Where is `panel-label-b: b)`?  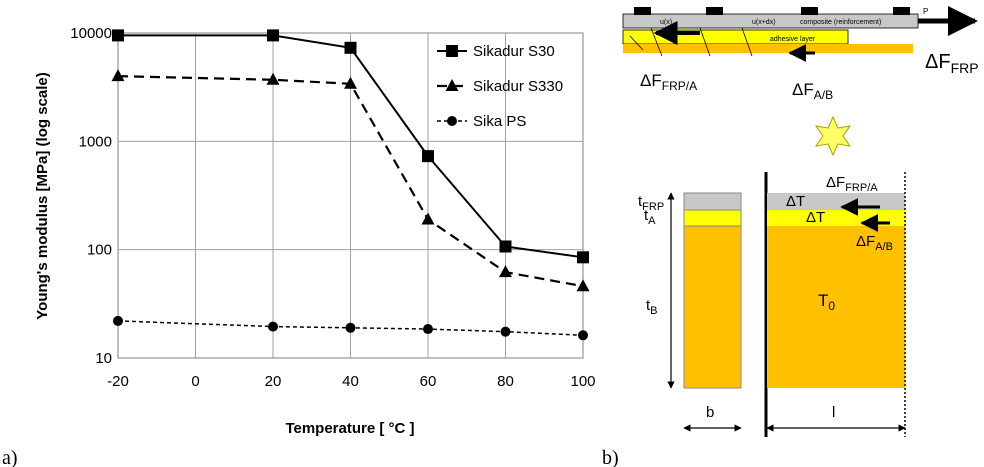
panel-label-b: b) is located at coordinates (610, 457).